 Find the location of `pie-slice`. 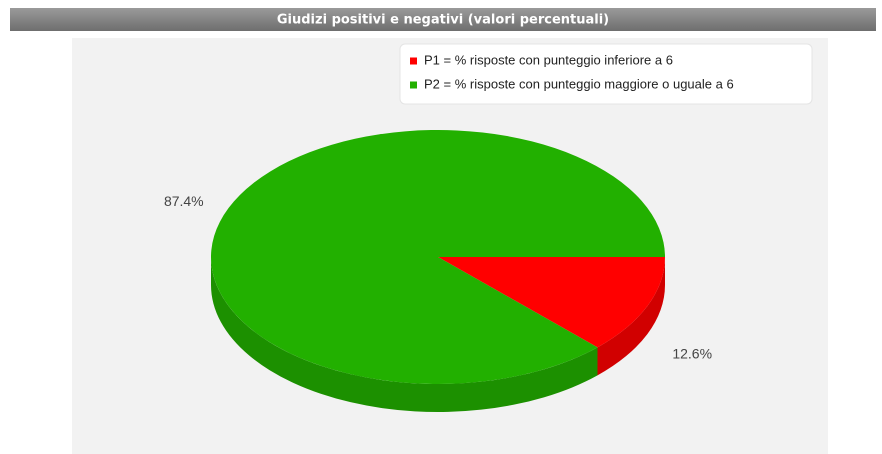

pie-slice is located at coordinates (551, 302).